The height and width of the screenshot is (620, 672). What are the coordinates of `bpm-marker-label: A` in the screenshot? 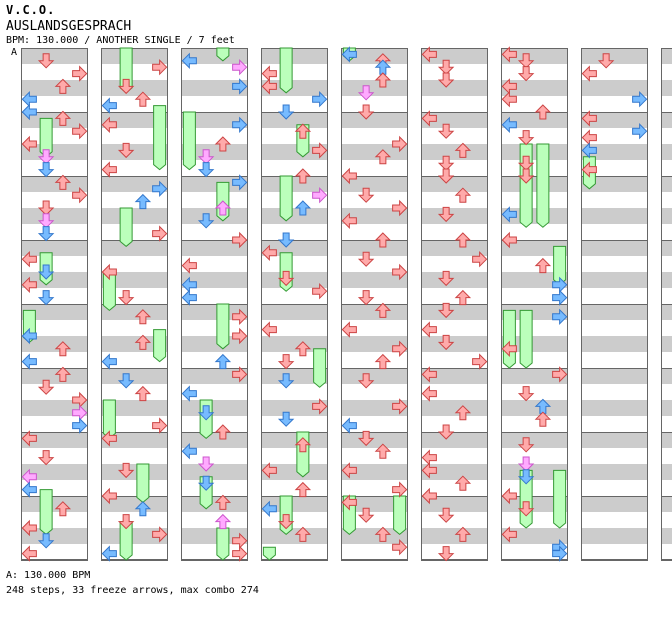 It's located at (14, 52).